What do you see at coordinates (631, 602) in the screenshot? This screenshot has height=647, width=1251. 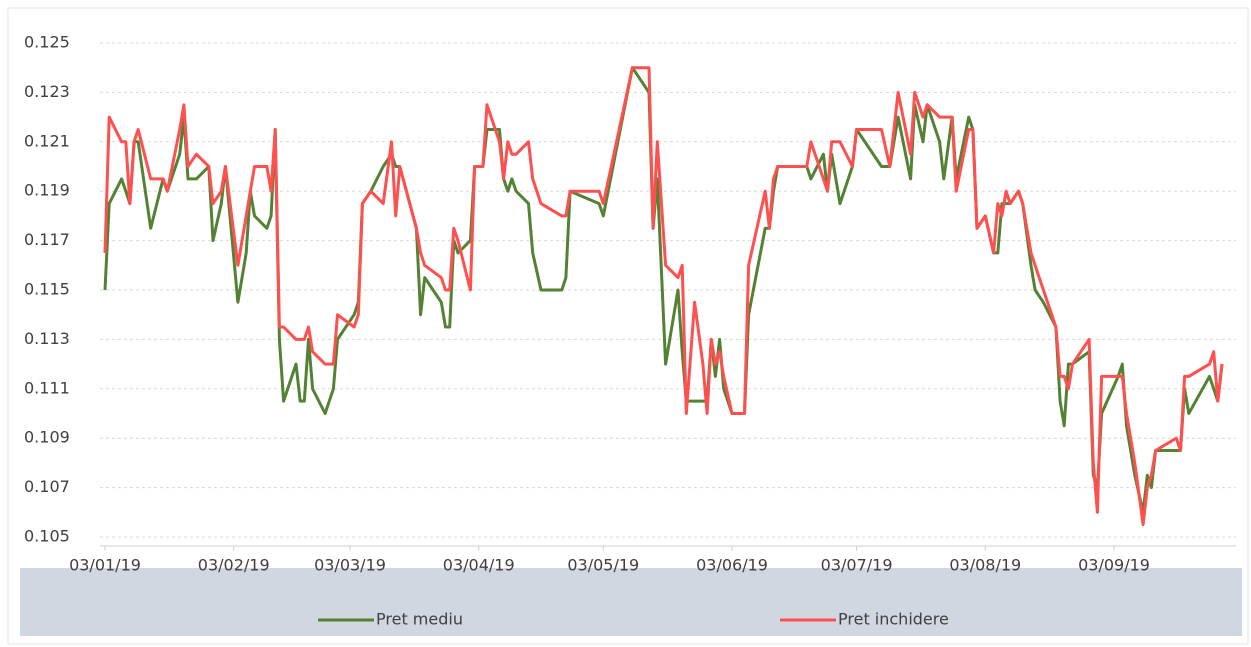 I see `legend-band` at bounding box center [631, 602].